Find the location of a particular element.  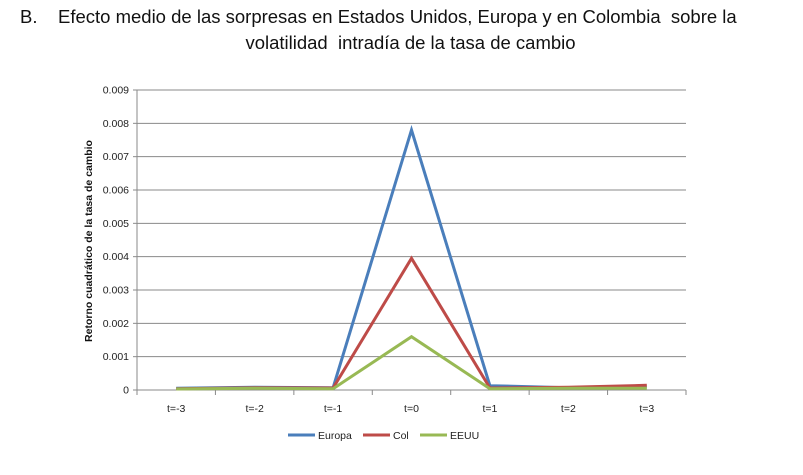

x-tick-label: t=-3 is located at coordinates (176, 409).